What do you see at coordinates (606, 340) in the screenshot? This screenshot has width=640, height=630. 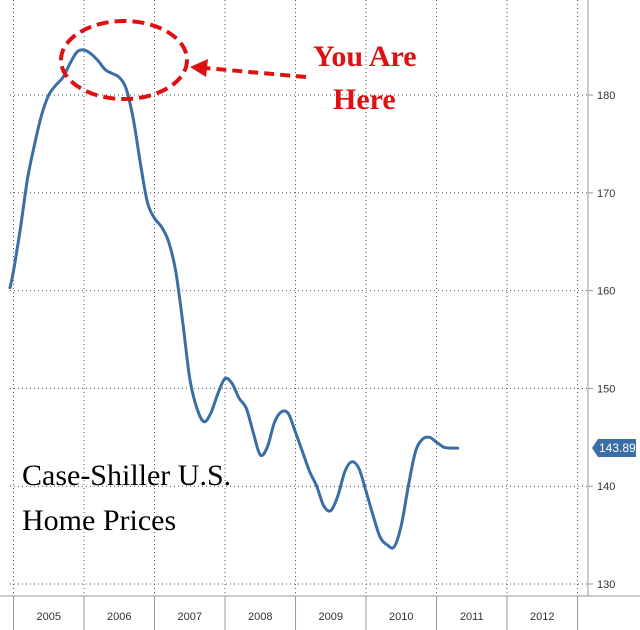 I see `y-tick-labels: 130 140 150 160 170 180` at bounding box center [606, 340].